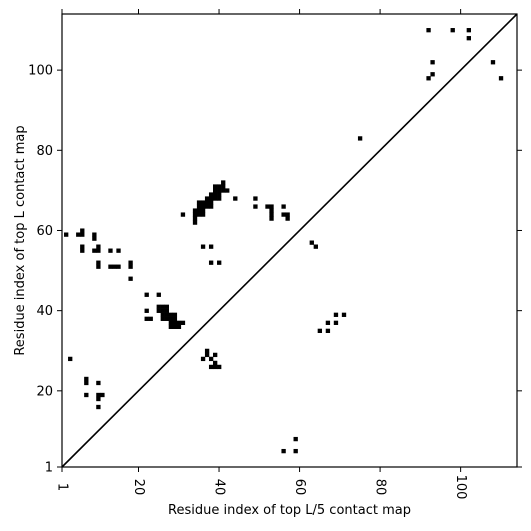  Describe the element at coordinates (460, 487) in the screenshot. I see `x-tick-label: 100` at that location.